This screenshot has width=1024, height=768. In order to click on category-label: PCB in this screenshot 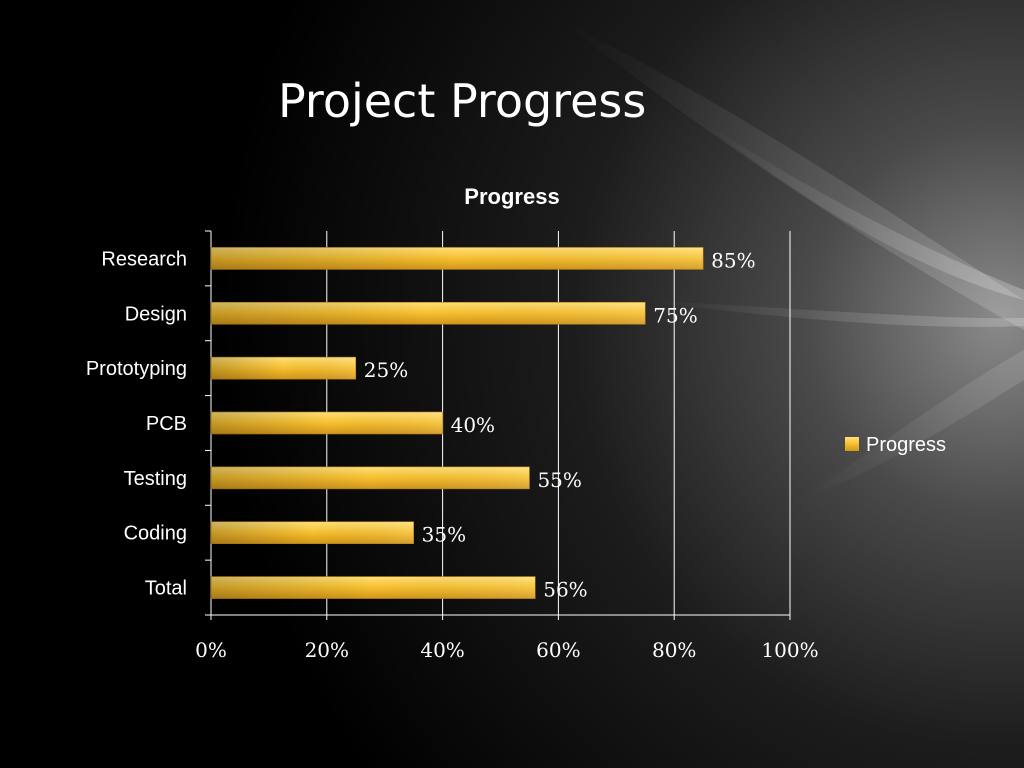, I will do `click(166, 424)`.